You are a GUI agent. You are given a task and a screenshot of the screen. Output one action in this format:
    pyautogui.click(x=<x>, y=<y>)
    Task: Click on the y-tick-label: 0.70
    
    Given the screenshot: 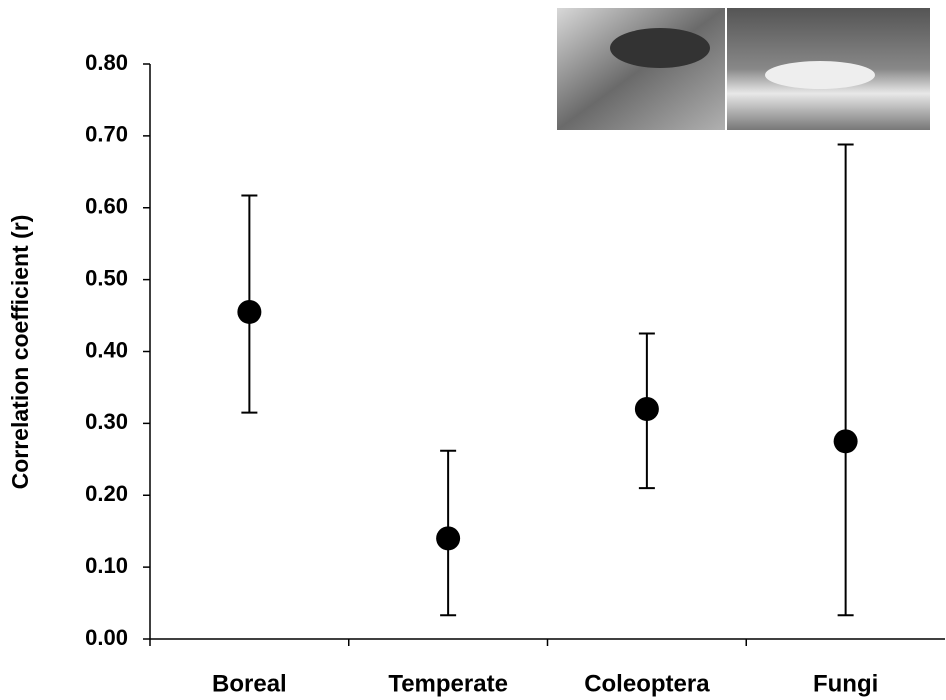 What is the action you would take?
    pyautogui.click(x=106, y=134)
    